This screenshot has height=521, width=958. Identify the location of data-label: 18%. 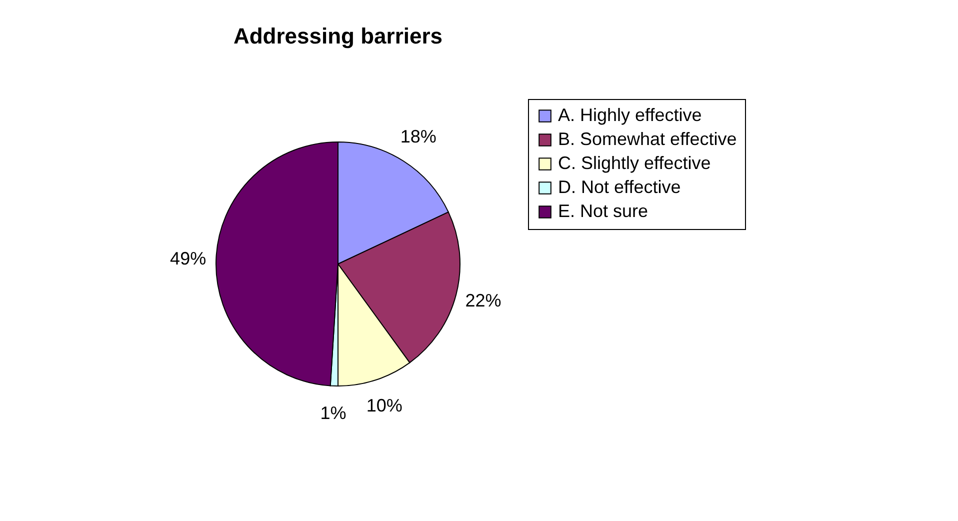
(418, 136).